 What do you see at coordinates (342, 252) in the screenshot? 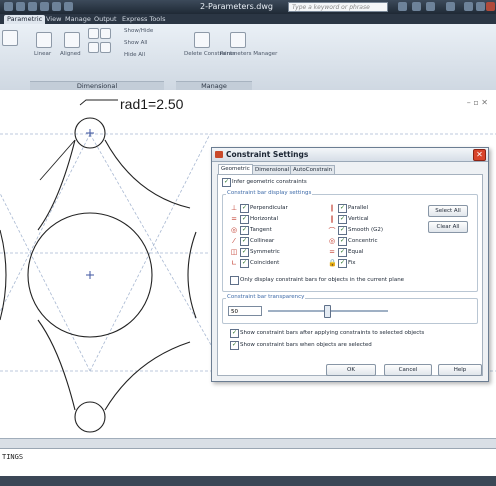
I see `equal-checkbox: ✓` at bounding box center [342, 252].